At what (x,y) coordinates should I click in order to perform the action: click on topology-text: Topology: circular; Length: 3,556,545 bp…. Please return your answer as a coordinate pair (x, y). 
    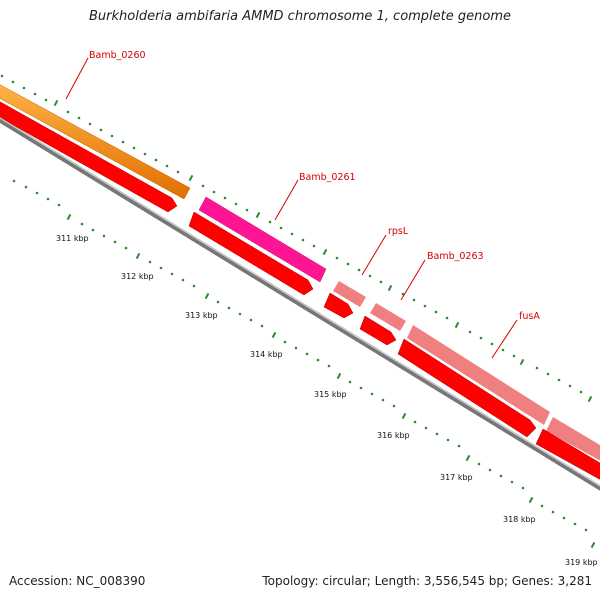
    Looking at the image, I should click on (427, 581).